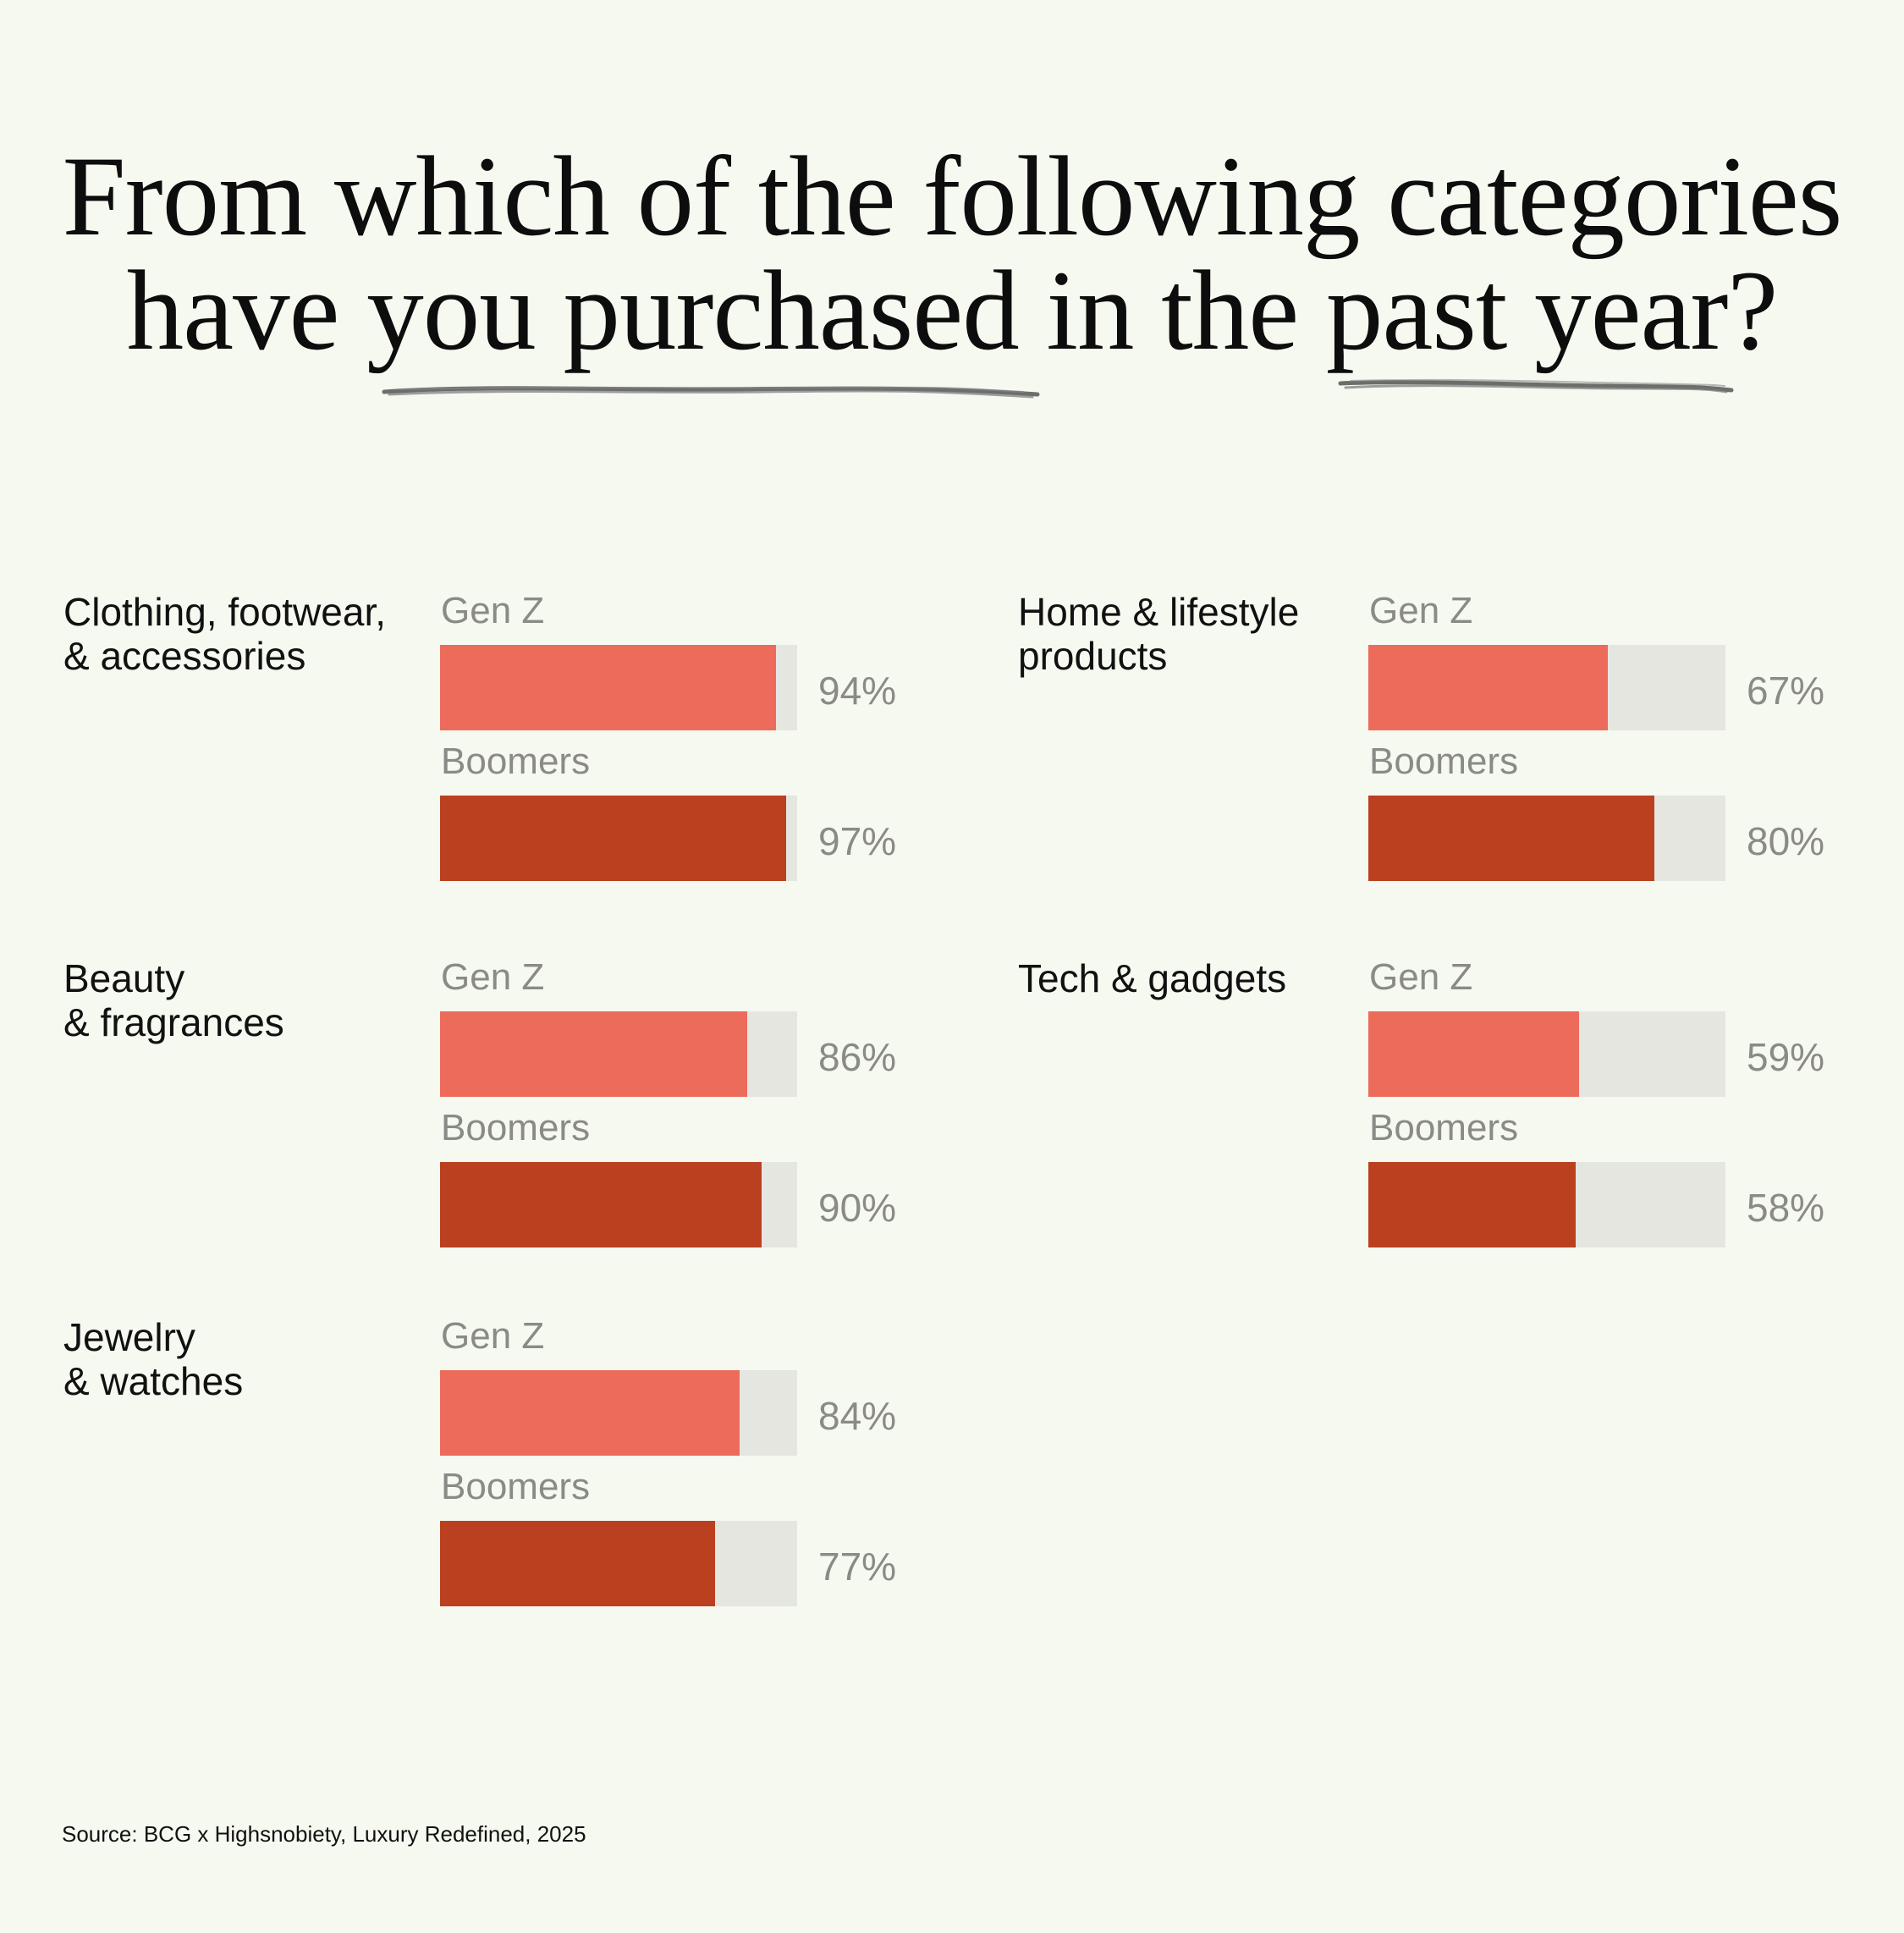 This screenshot has width=1904, height=1933. Describe the element at coordinates (1786, 691) in the screenshot. I see `value-label: 67%` at that location.